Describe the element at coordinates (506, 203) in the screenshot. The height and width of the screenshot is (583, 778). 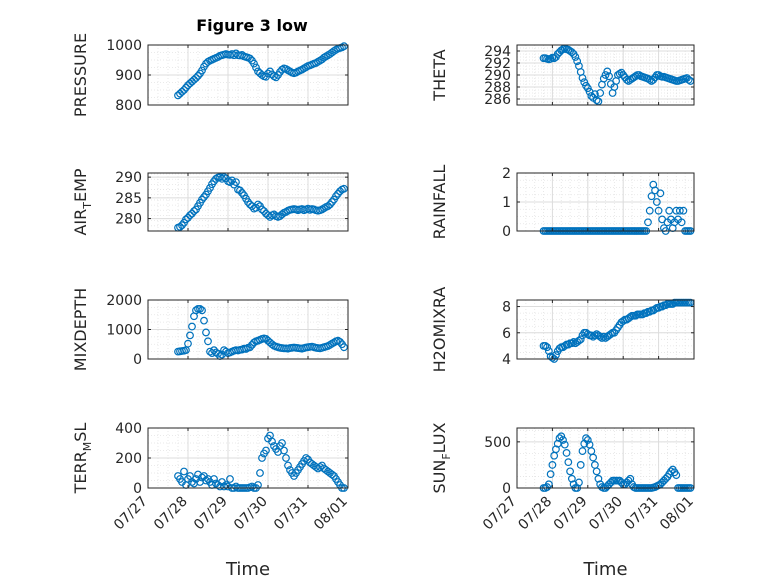
I see `y-tick-label: 1` at that location.